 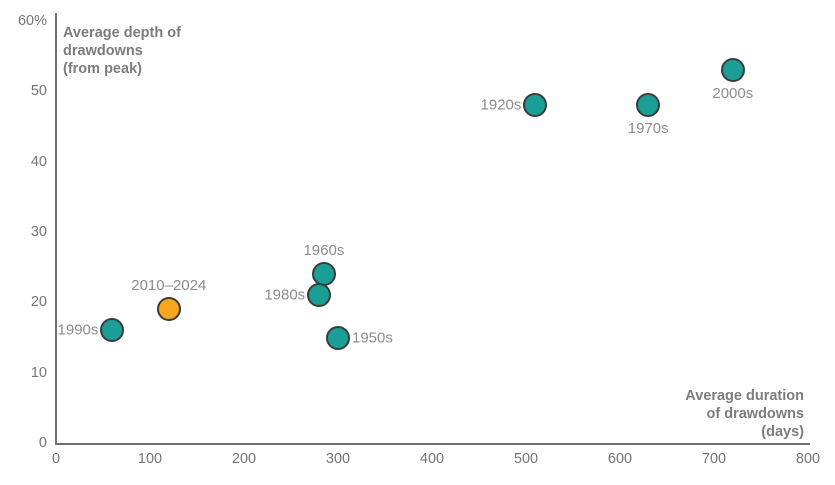 What do you see at coordinates (535, 105) in the screenshot?
I see `data-point-1920s` at bounding box center [535, 105].